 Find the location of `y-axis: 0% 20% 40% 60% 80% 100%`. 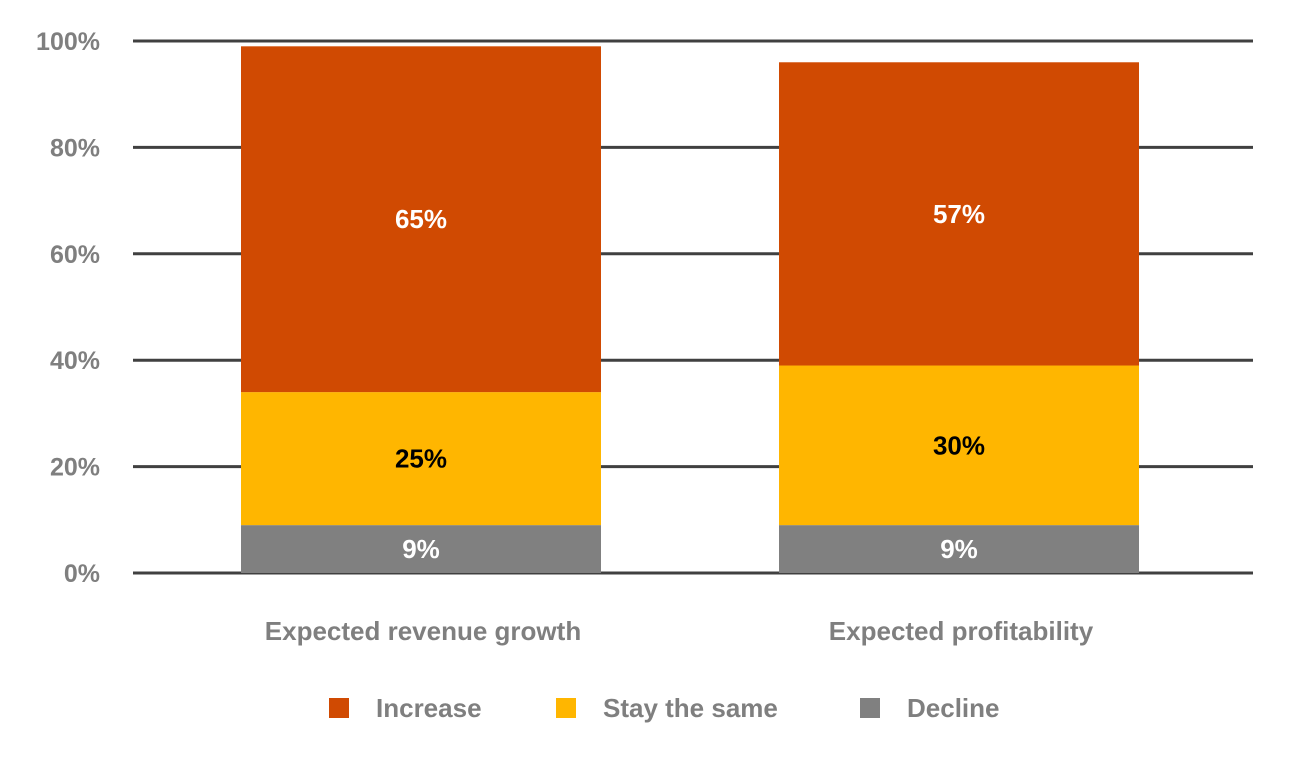

y-axis: 0% 20% 40% 60% 80% 100% is located at coordinates (68, 308).